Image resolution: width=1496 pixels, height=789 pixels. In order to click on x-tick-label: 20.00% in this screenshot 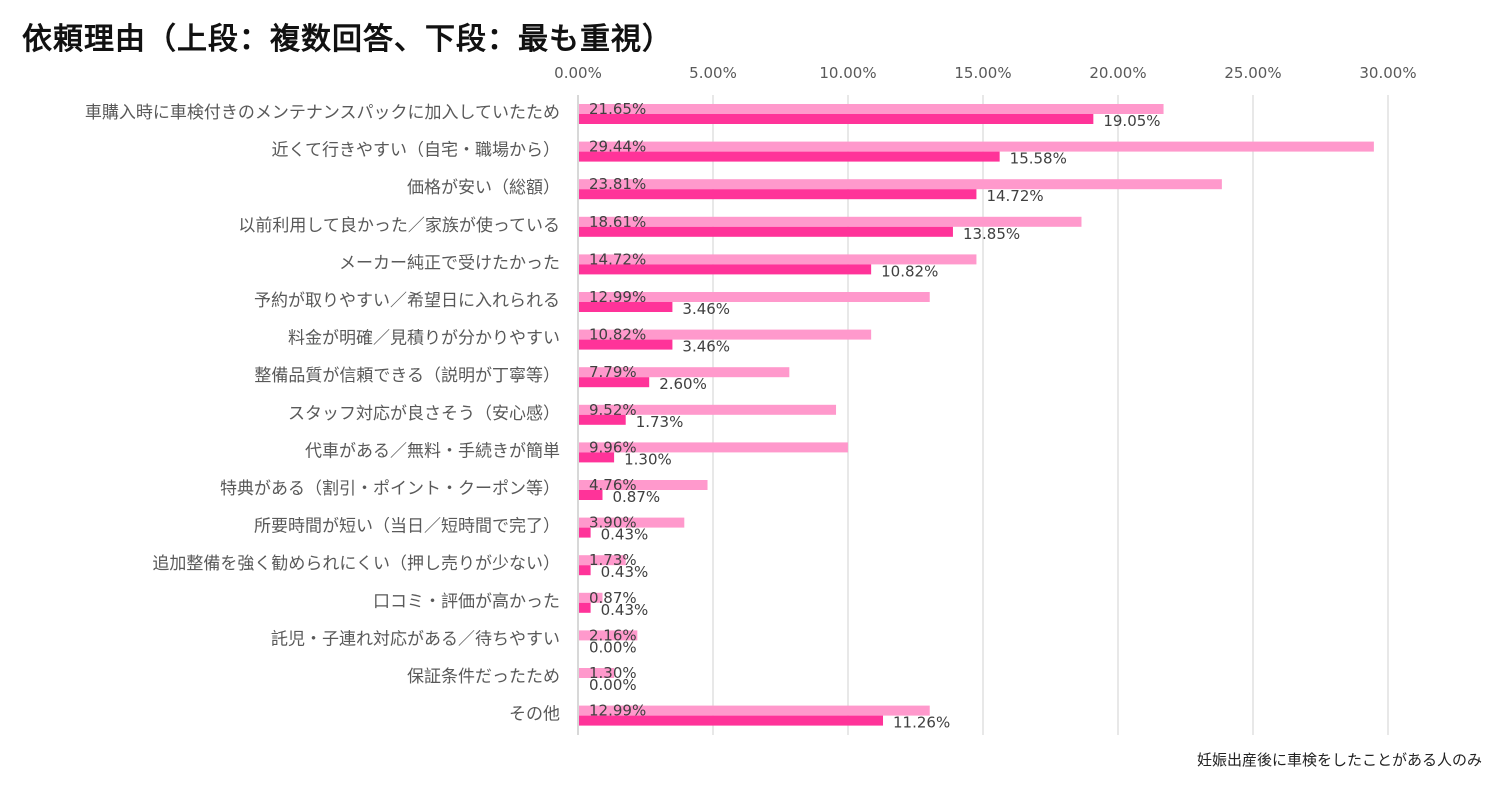, I will do `click(1117, 73)`.